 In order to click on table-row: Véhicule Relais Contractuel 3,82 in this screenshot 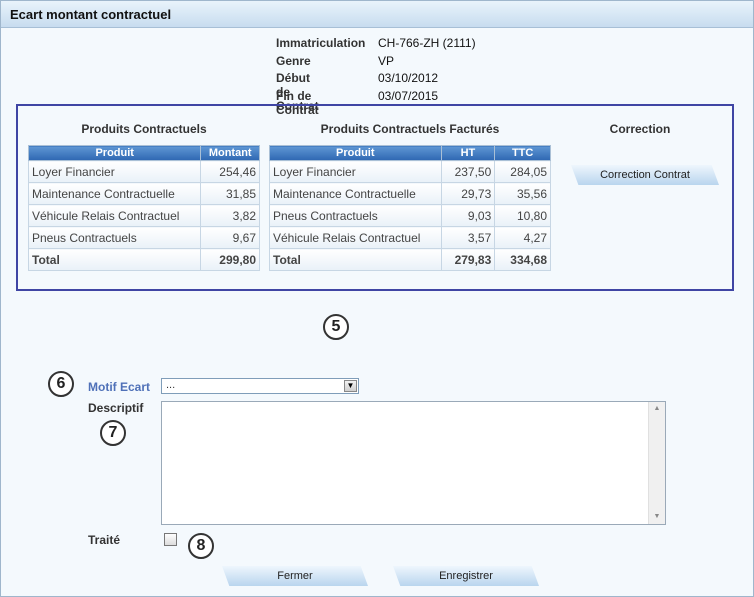, I will do `click(143, 215)`.